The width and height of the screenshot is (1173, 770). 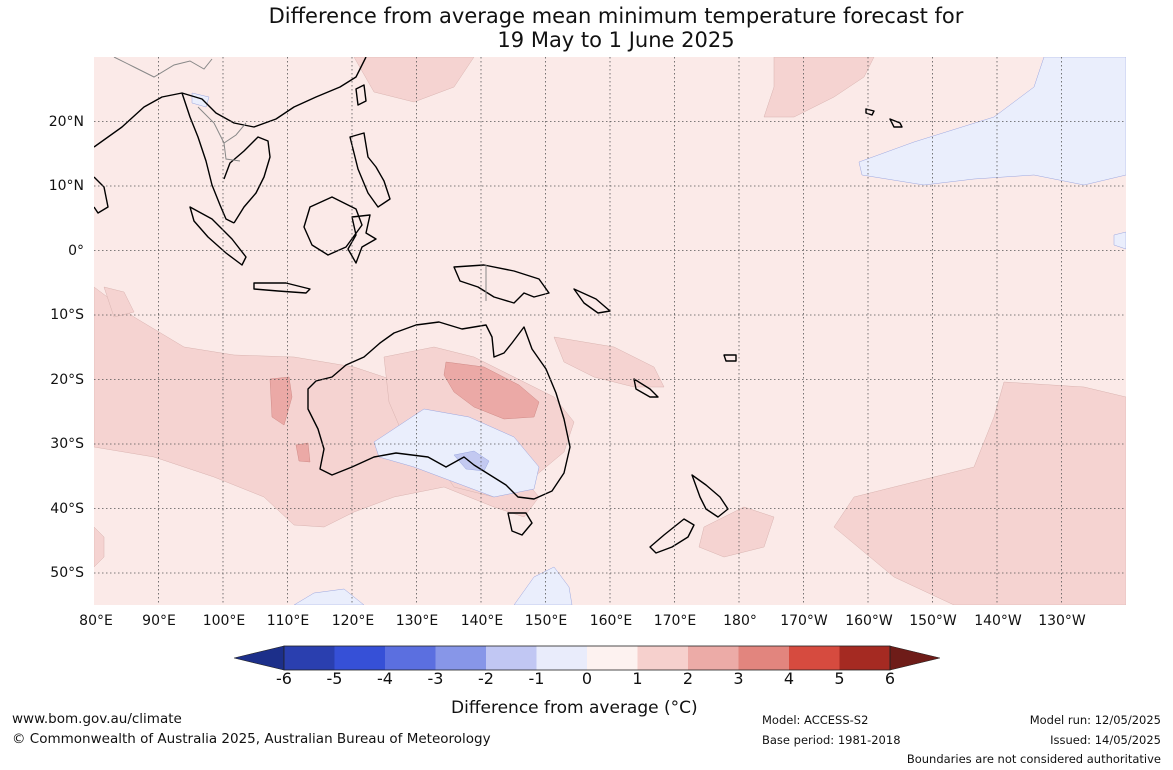 What do you see at coordinates (1062, 621) in the screenshot?
I see `lon-label-130w: 130°W` at bounding box center [1062, 621].